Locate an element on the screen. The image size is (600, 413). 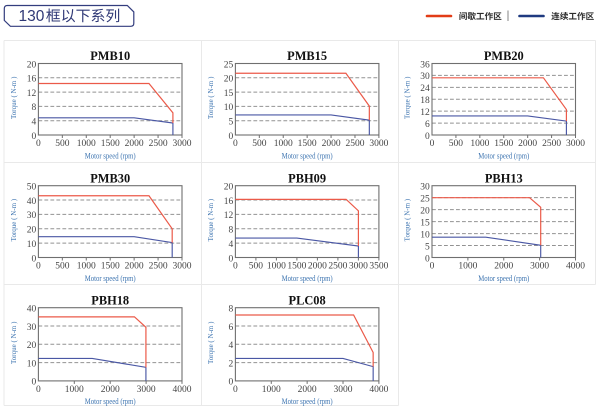
svg-text: 24 is located at coordinates (425, 89).